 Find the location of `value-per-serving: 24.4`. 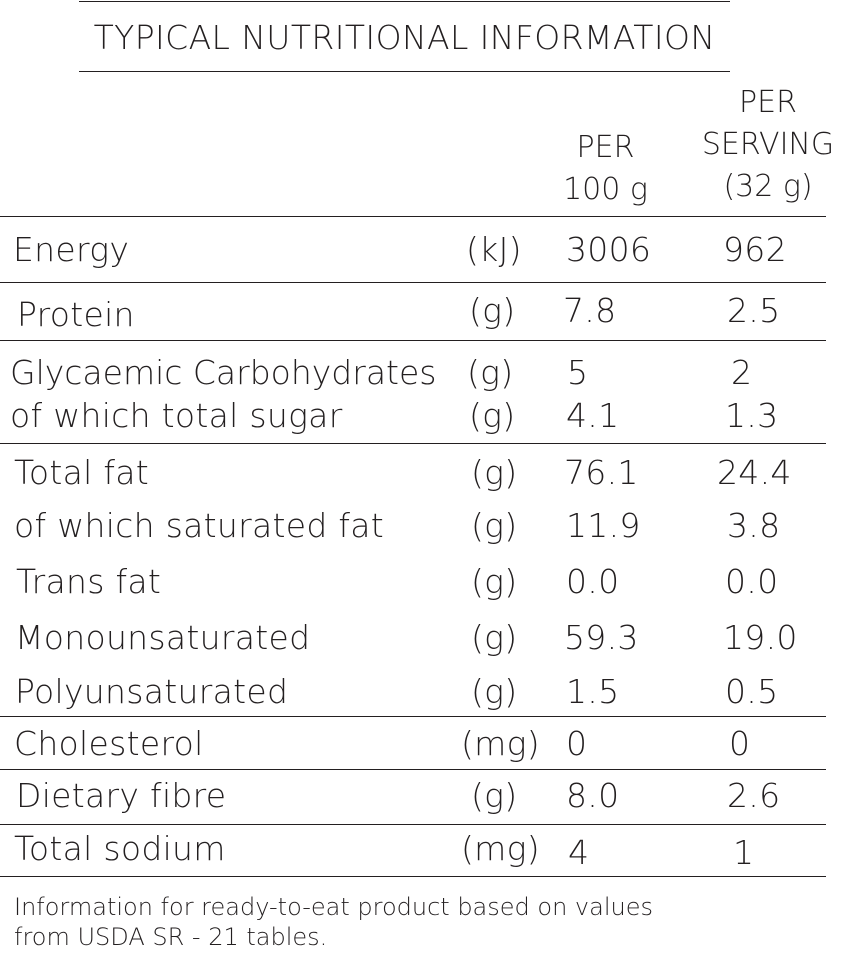

value-per-serving: 24.4 is located at coordinates (754, 472).